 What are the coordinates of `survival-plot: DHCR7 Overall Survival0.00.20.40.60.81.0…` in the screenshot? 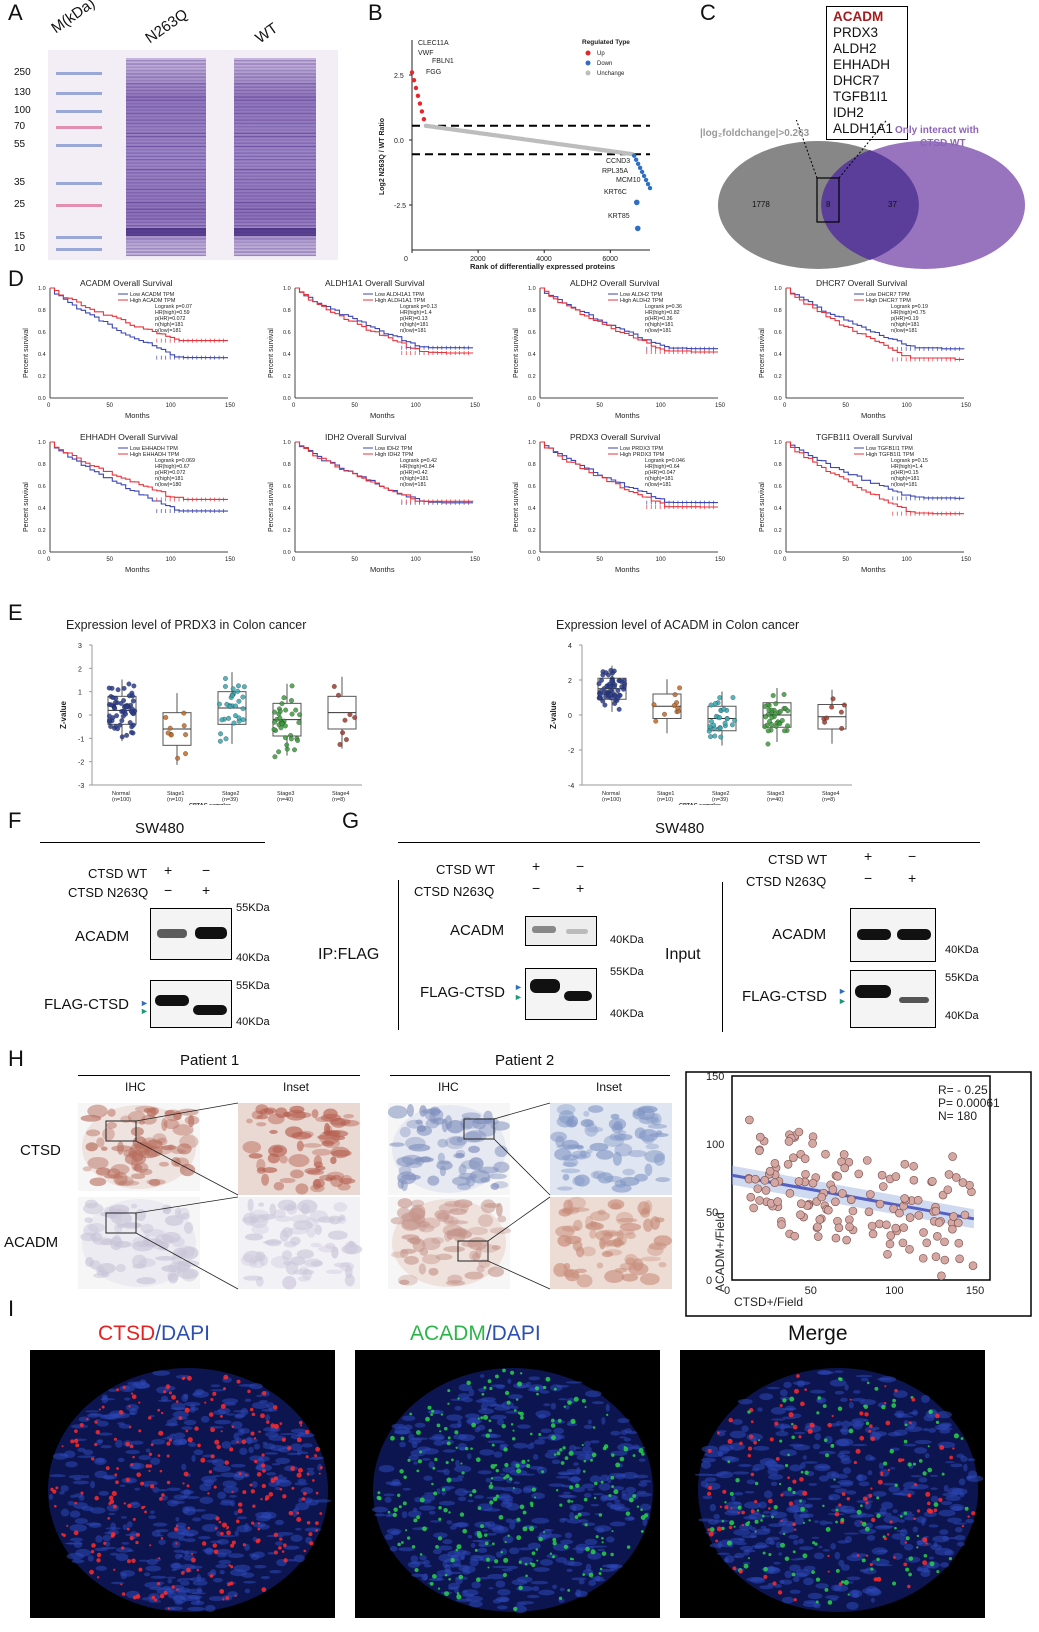 It's located at (865, 349).